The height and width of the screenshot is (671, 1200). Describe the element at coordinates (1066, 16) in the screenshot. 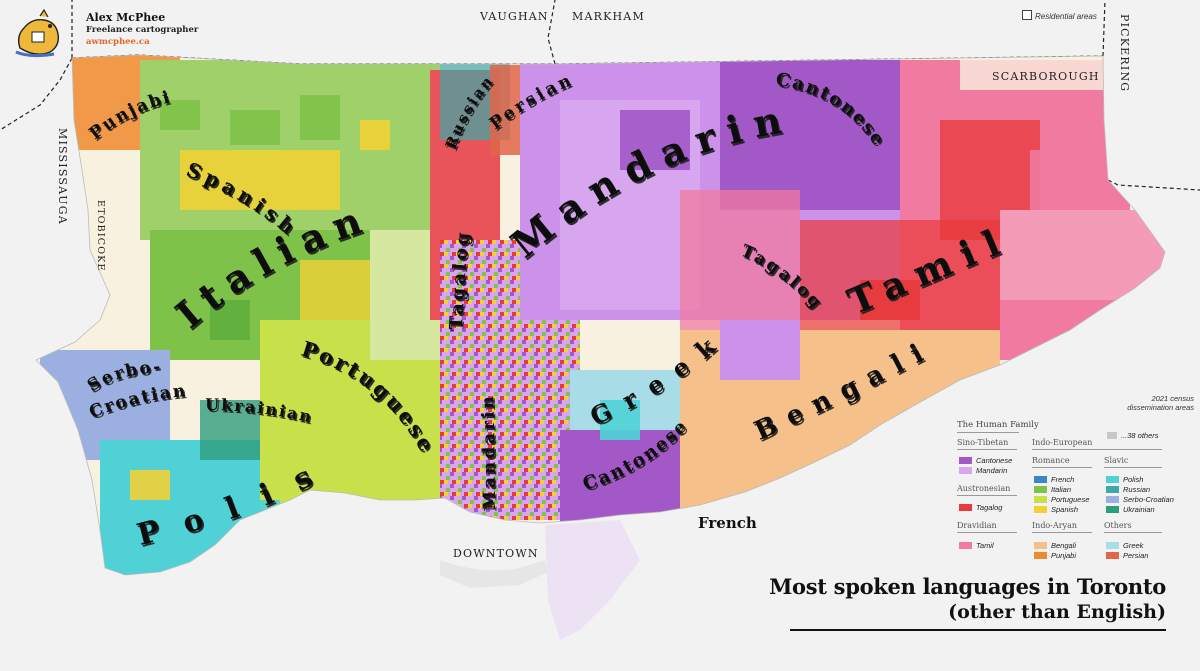

I see `residential-label: Residential areas` at that location.